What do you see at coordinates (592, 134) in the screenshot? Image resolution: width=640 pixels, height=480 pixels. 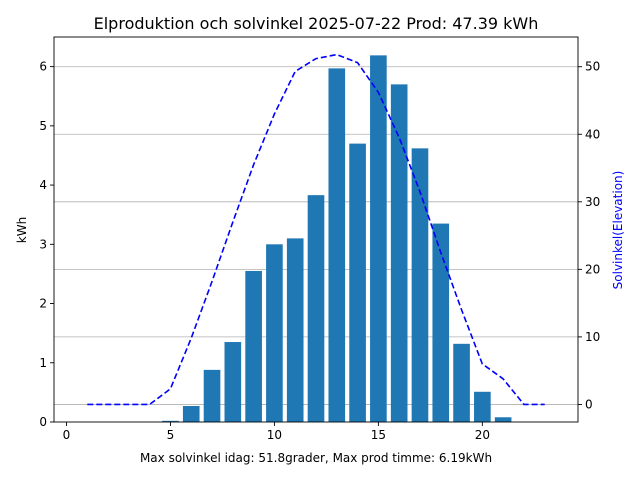 I see `y2-tick-label: 40` at bounding box center [592, 134].